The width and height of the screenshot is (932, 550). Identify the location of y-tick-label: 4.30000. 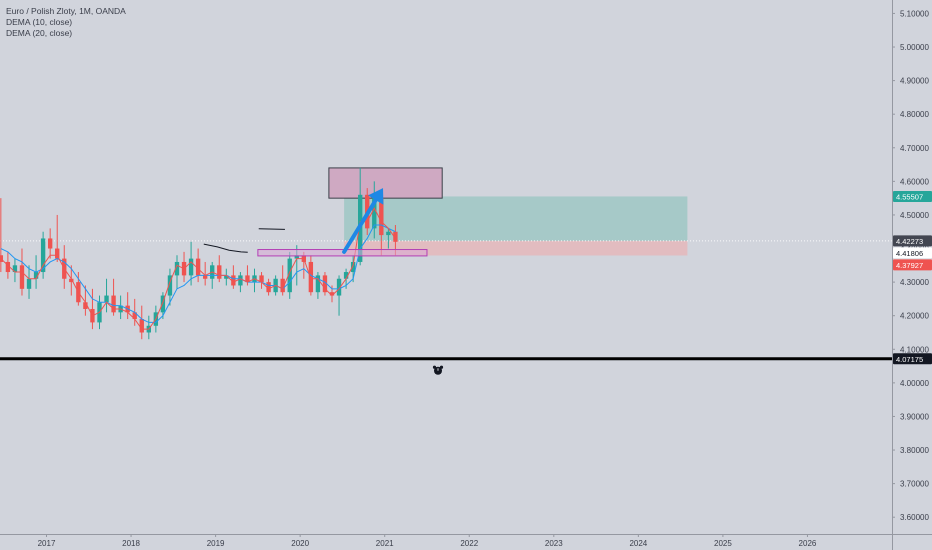
(914, 282).